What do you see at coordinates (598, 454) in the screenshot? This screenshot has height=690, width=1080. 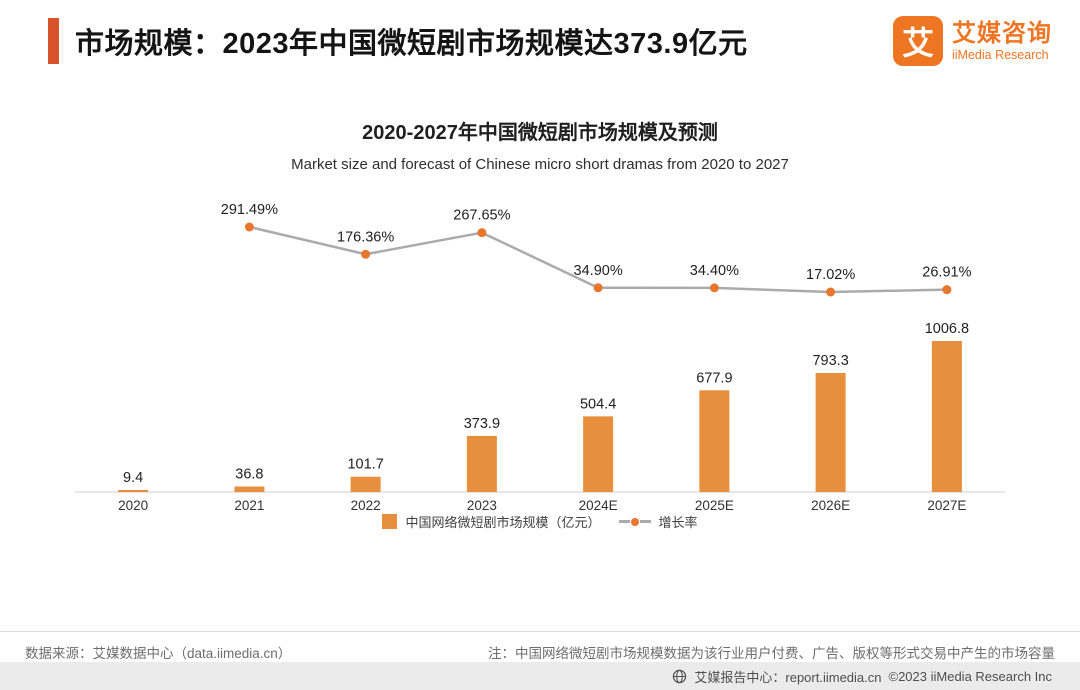 I see `bar-2024E` at bounding box center [598, 454].